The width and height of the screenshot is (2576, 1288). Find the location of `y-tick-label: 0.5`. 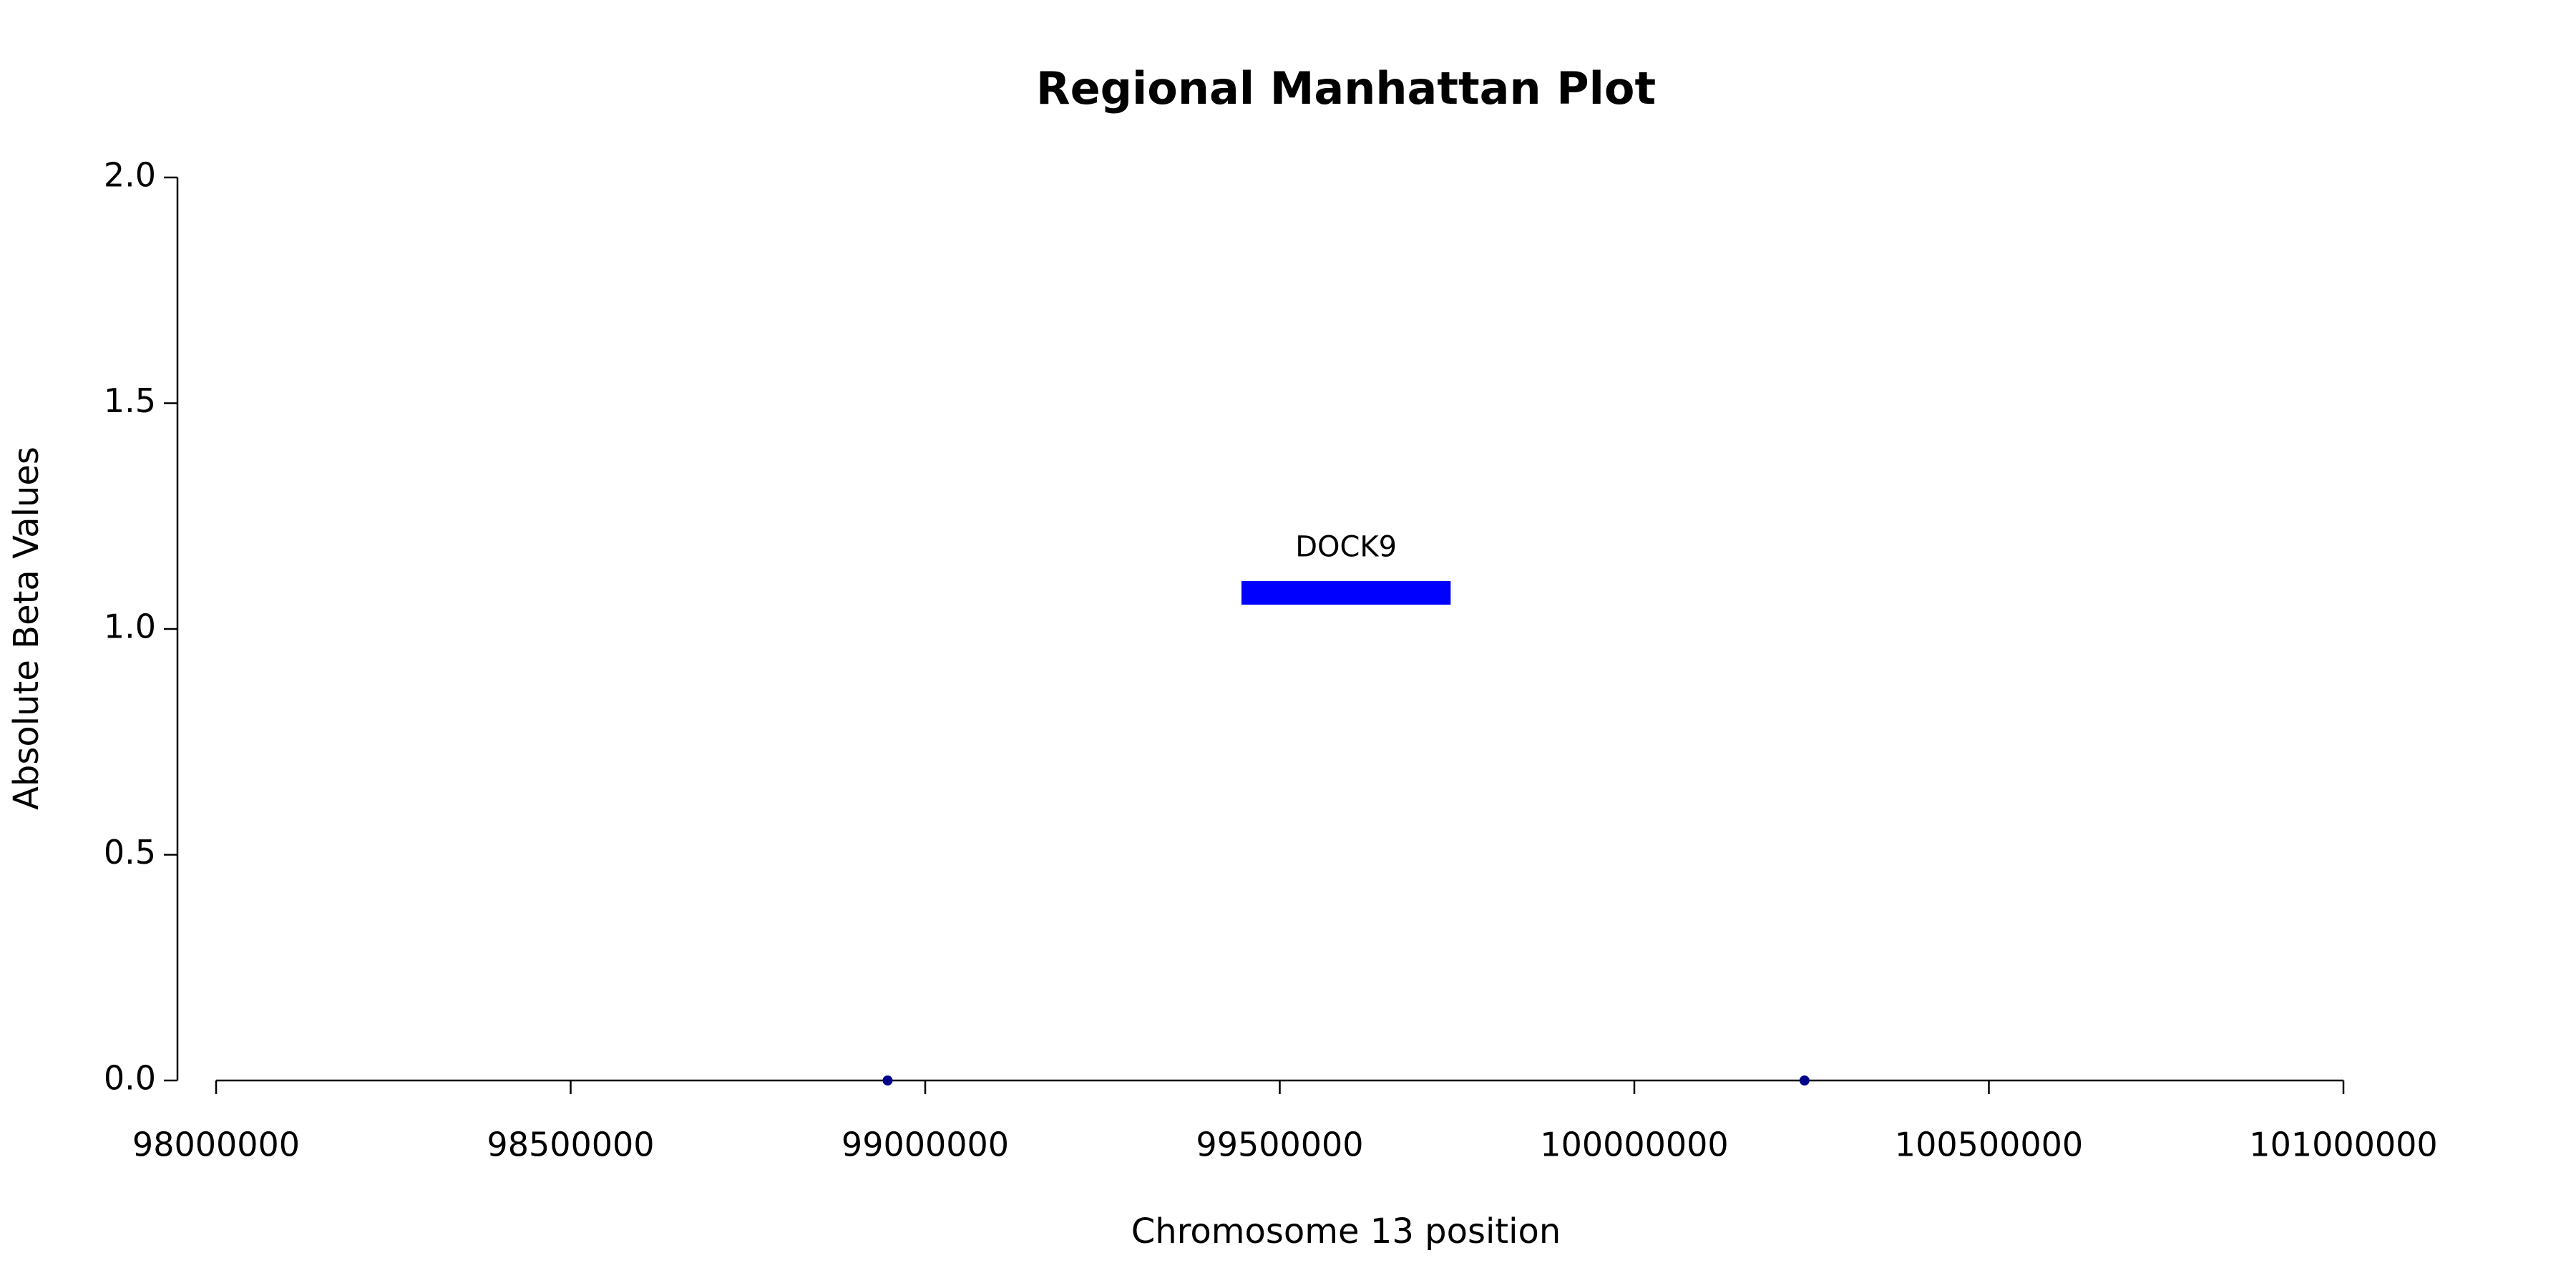

y-tick-label: 0.5 is located at coordinates (130, 852).